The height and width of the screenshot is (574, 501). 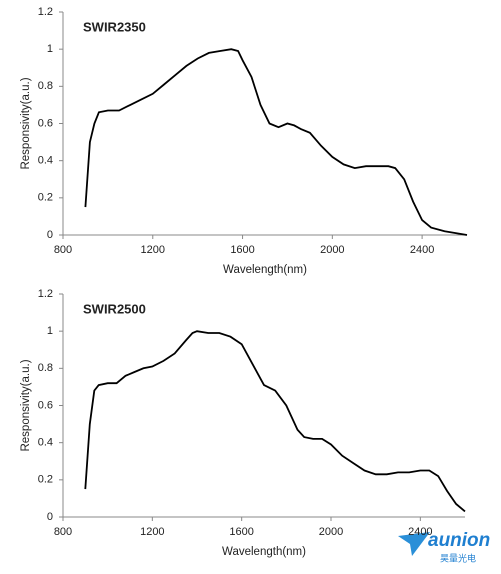 I want to click on chart-title: SWIR2350, so click(x=114, y=26).